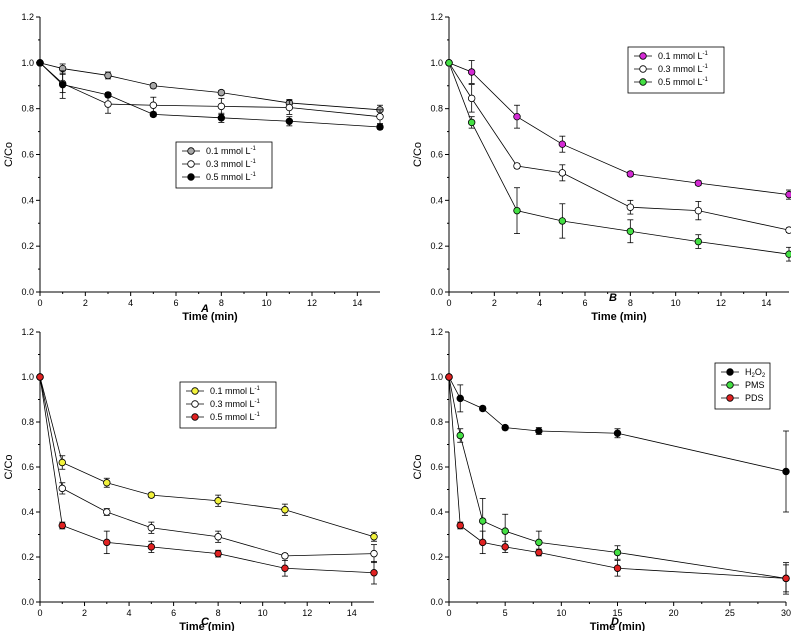  What do you see at coordinates (615, 622) in the screenshot?
I see `panel-letter: D` at bounding box center [615, 622].